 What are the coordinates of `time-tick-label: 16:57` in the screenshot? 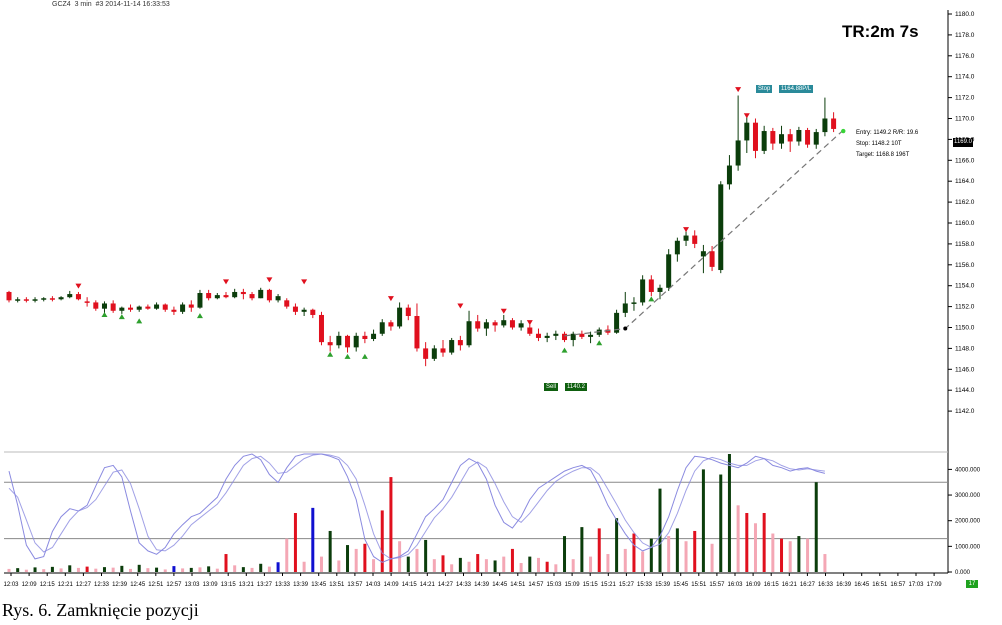 It's located at (898, 585).